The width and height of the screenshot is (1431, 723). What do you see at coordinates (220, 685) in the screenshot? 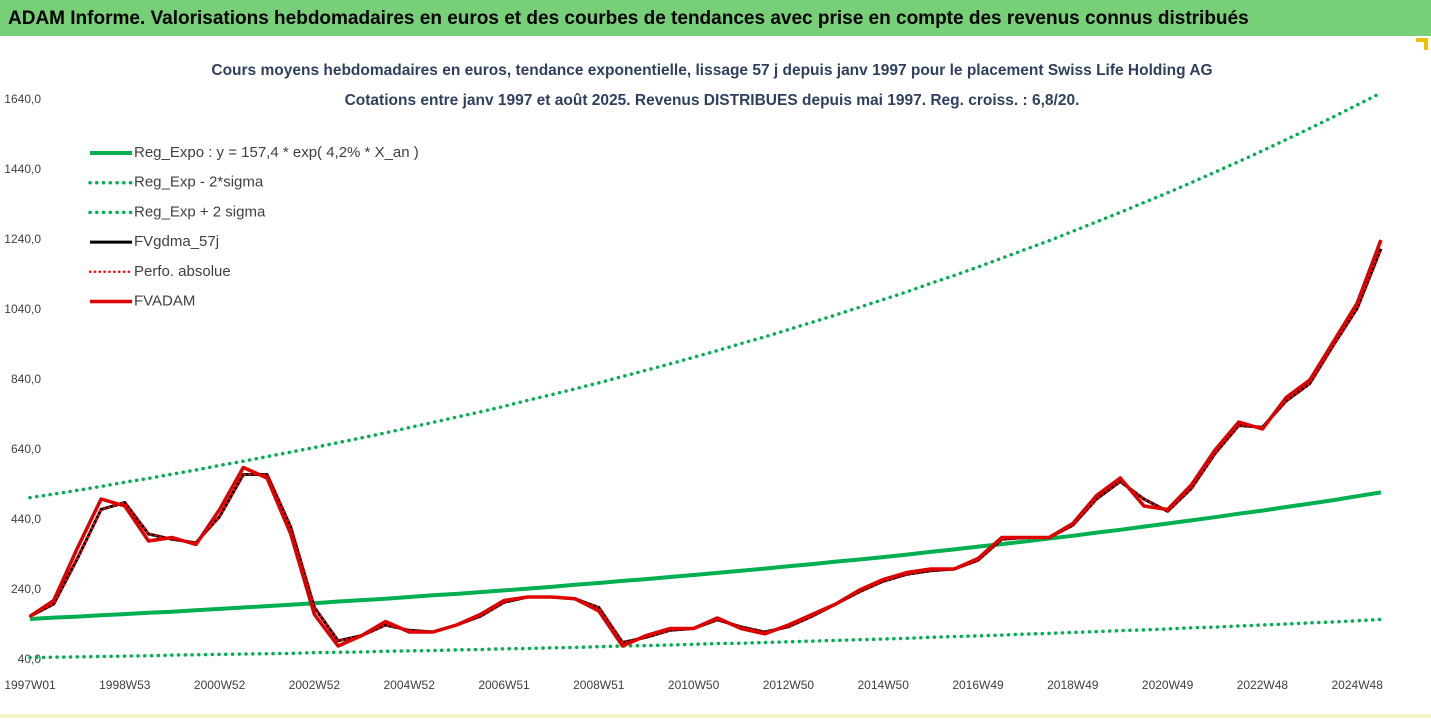
I see `x-tick-label: 2000W52` at bounding box center [220, 685].